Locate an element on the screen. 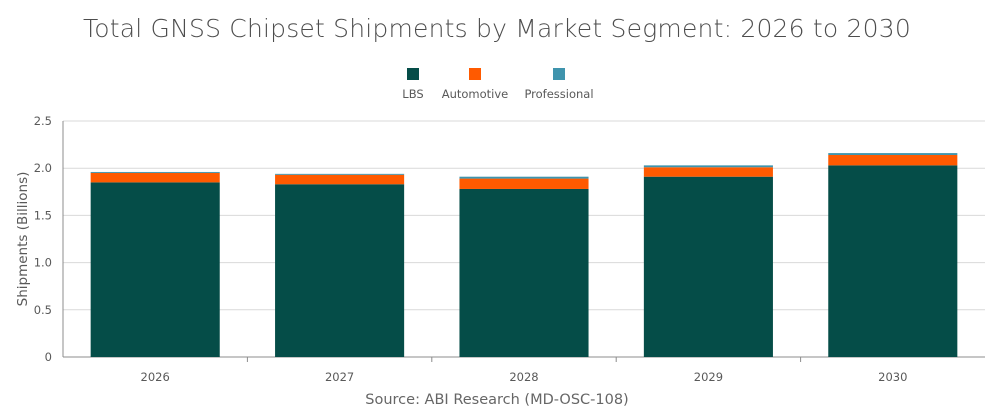 Image resolution: width=994 pixels, height=420 pixels. y-tick-label: 2.0 is located at coordinates (43, 168).